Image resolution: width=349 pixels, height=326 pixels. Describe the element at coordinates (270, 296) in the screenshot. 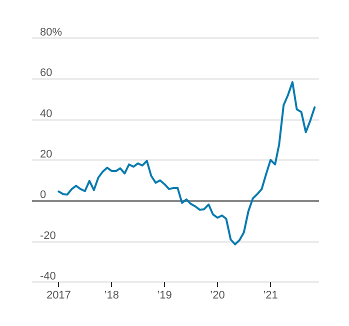

I see `x-tick-label: ’21` at that location.